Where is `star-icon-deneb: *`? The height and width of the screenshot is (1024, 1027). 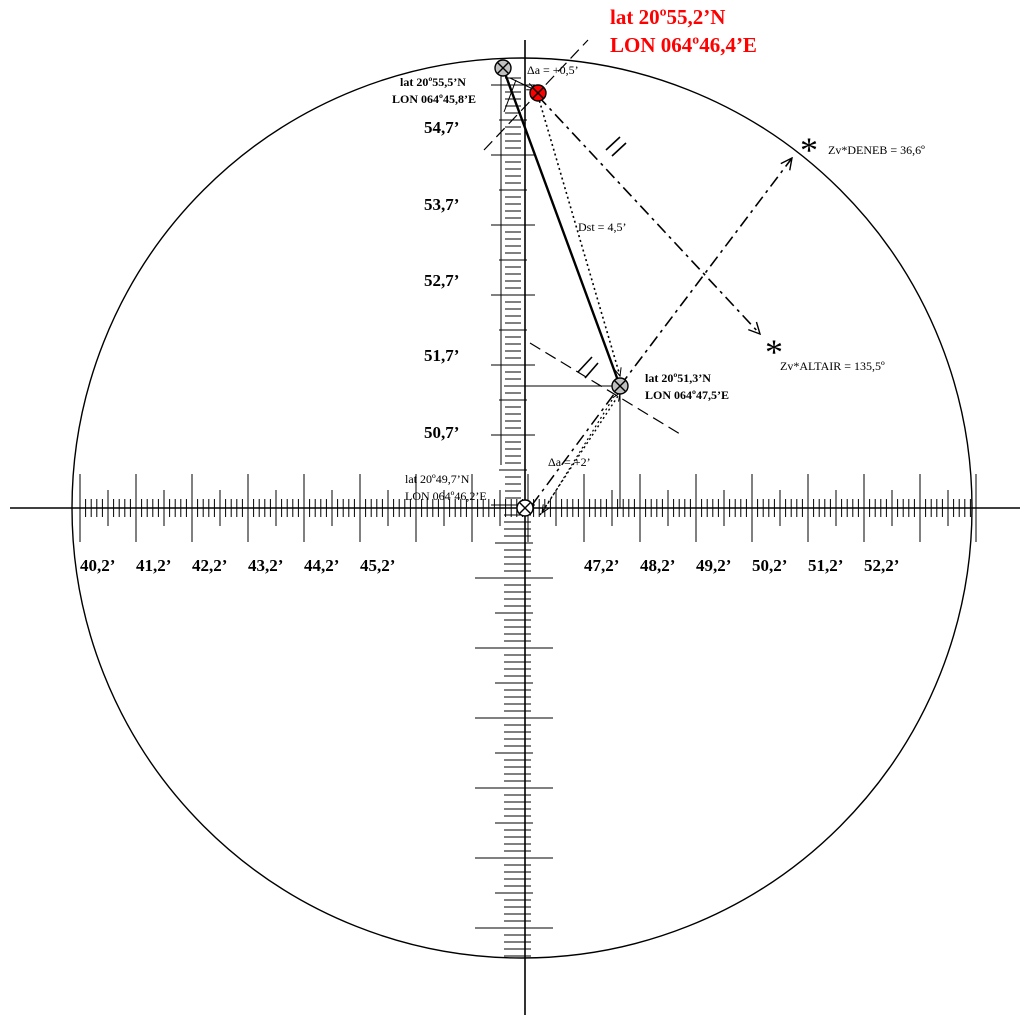 star-icon-deneb: * is located at coordinates (809, 150).